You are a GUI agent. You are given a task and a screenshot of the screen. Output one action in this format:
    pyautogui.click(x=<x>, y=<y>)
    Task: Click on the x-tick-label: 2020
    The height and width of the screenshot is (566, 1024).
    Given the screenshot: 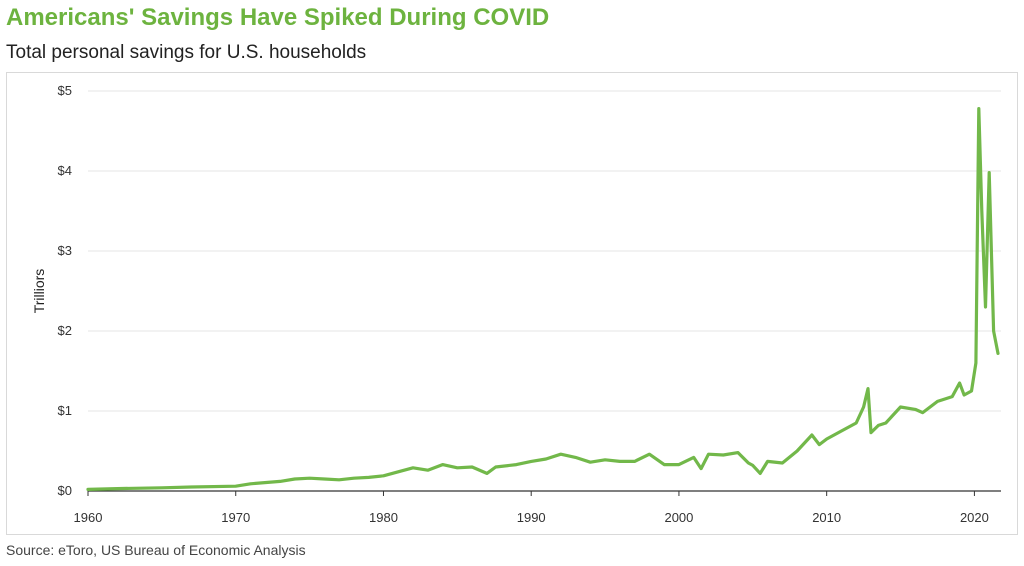 What is the action you would take?
    pyautogui.click(x=974, y=517)
    